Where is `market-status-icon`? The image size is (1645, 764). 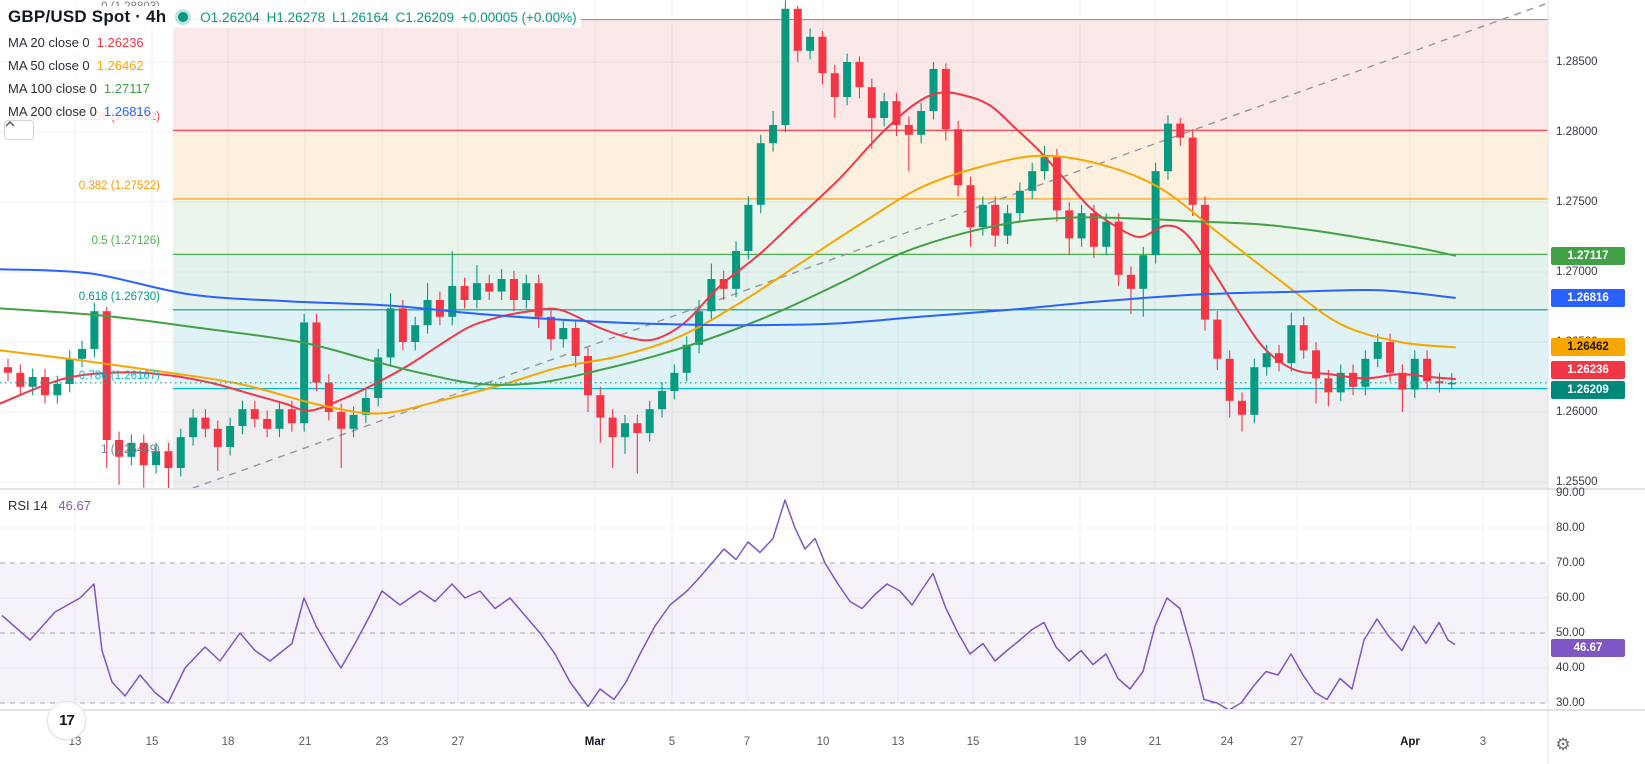 market-status-icon is located at coordinates (183, 17).